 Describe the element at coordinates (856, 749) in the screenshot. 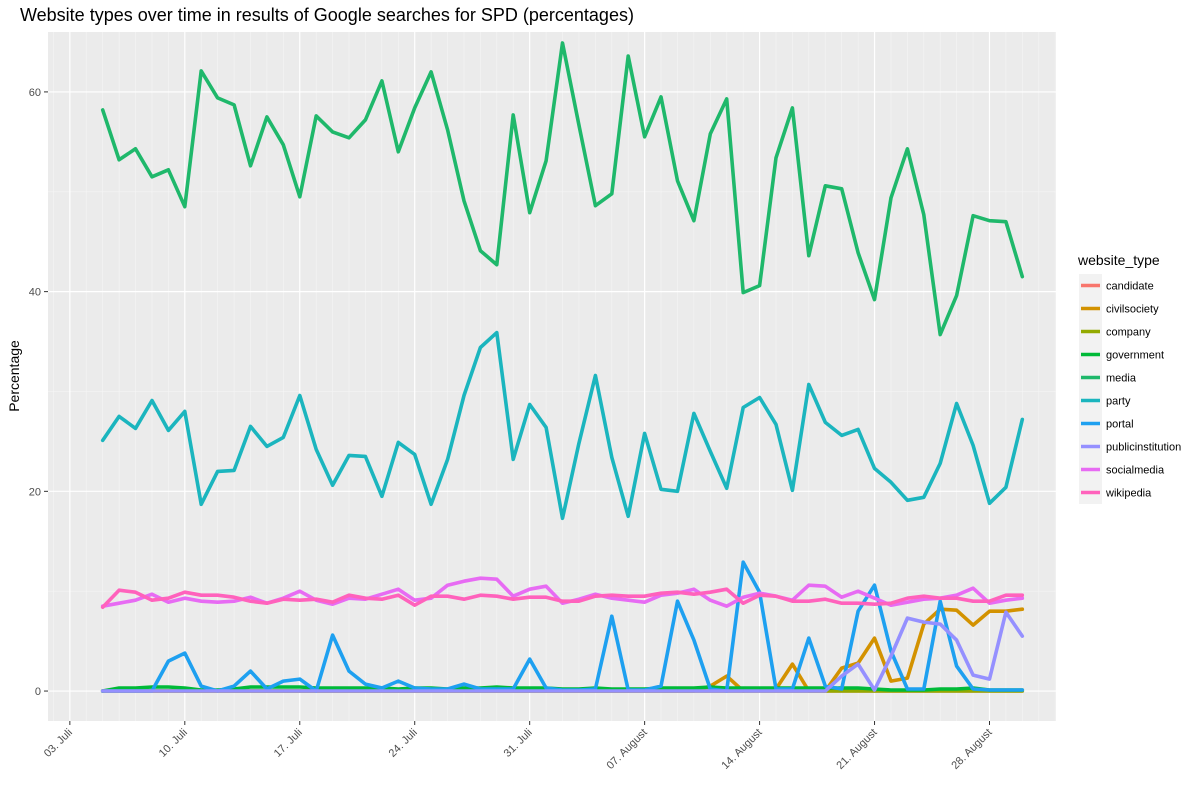

I see `x-tick-label: 21. August` at that location.